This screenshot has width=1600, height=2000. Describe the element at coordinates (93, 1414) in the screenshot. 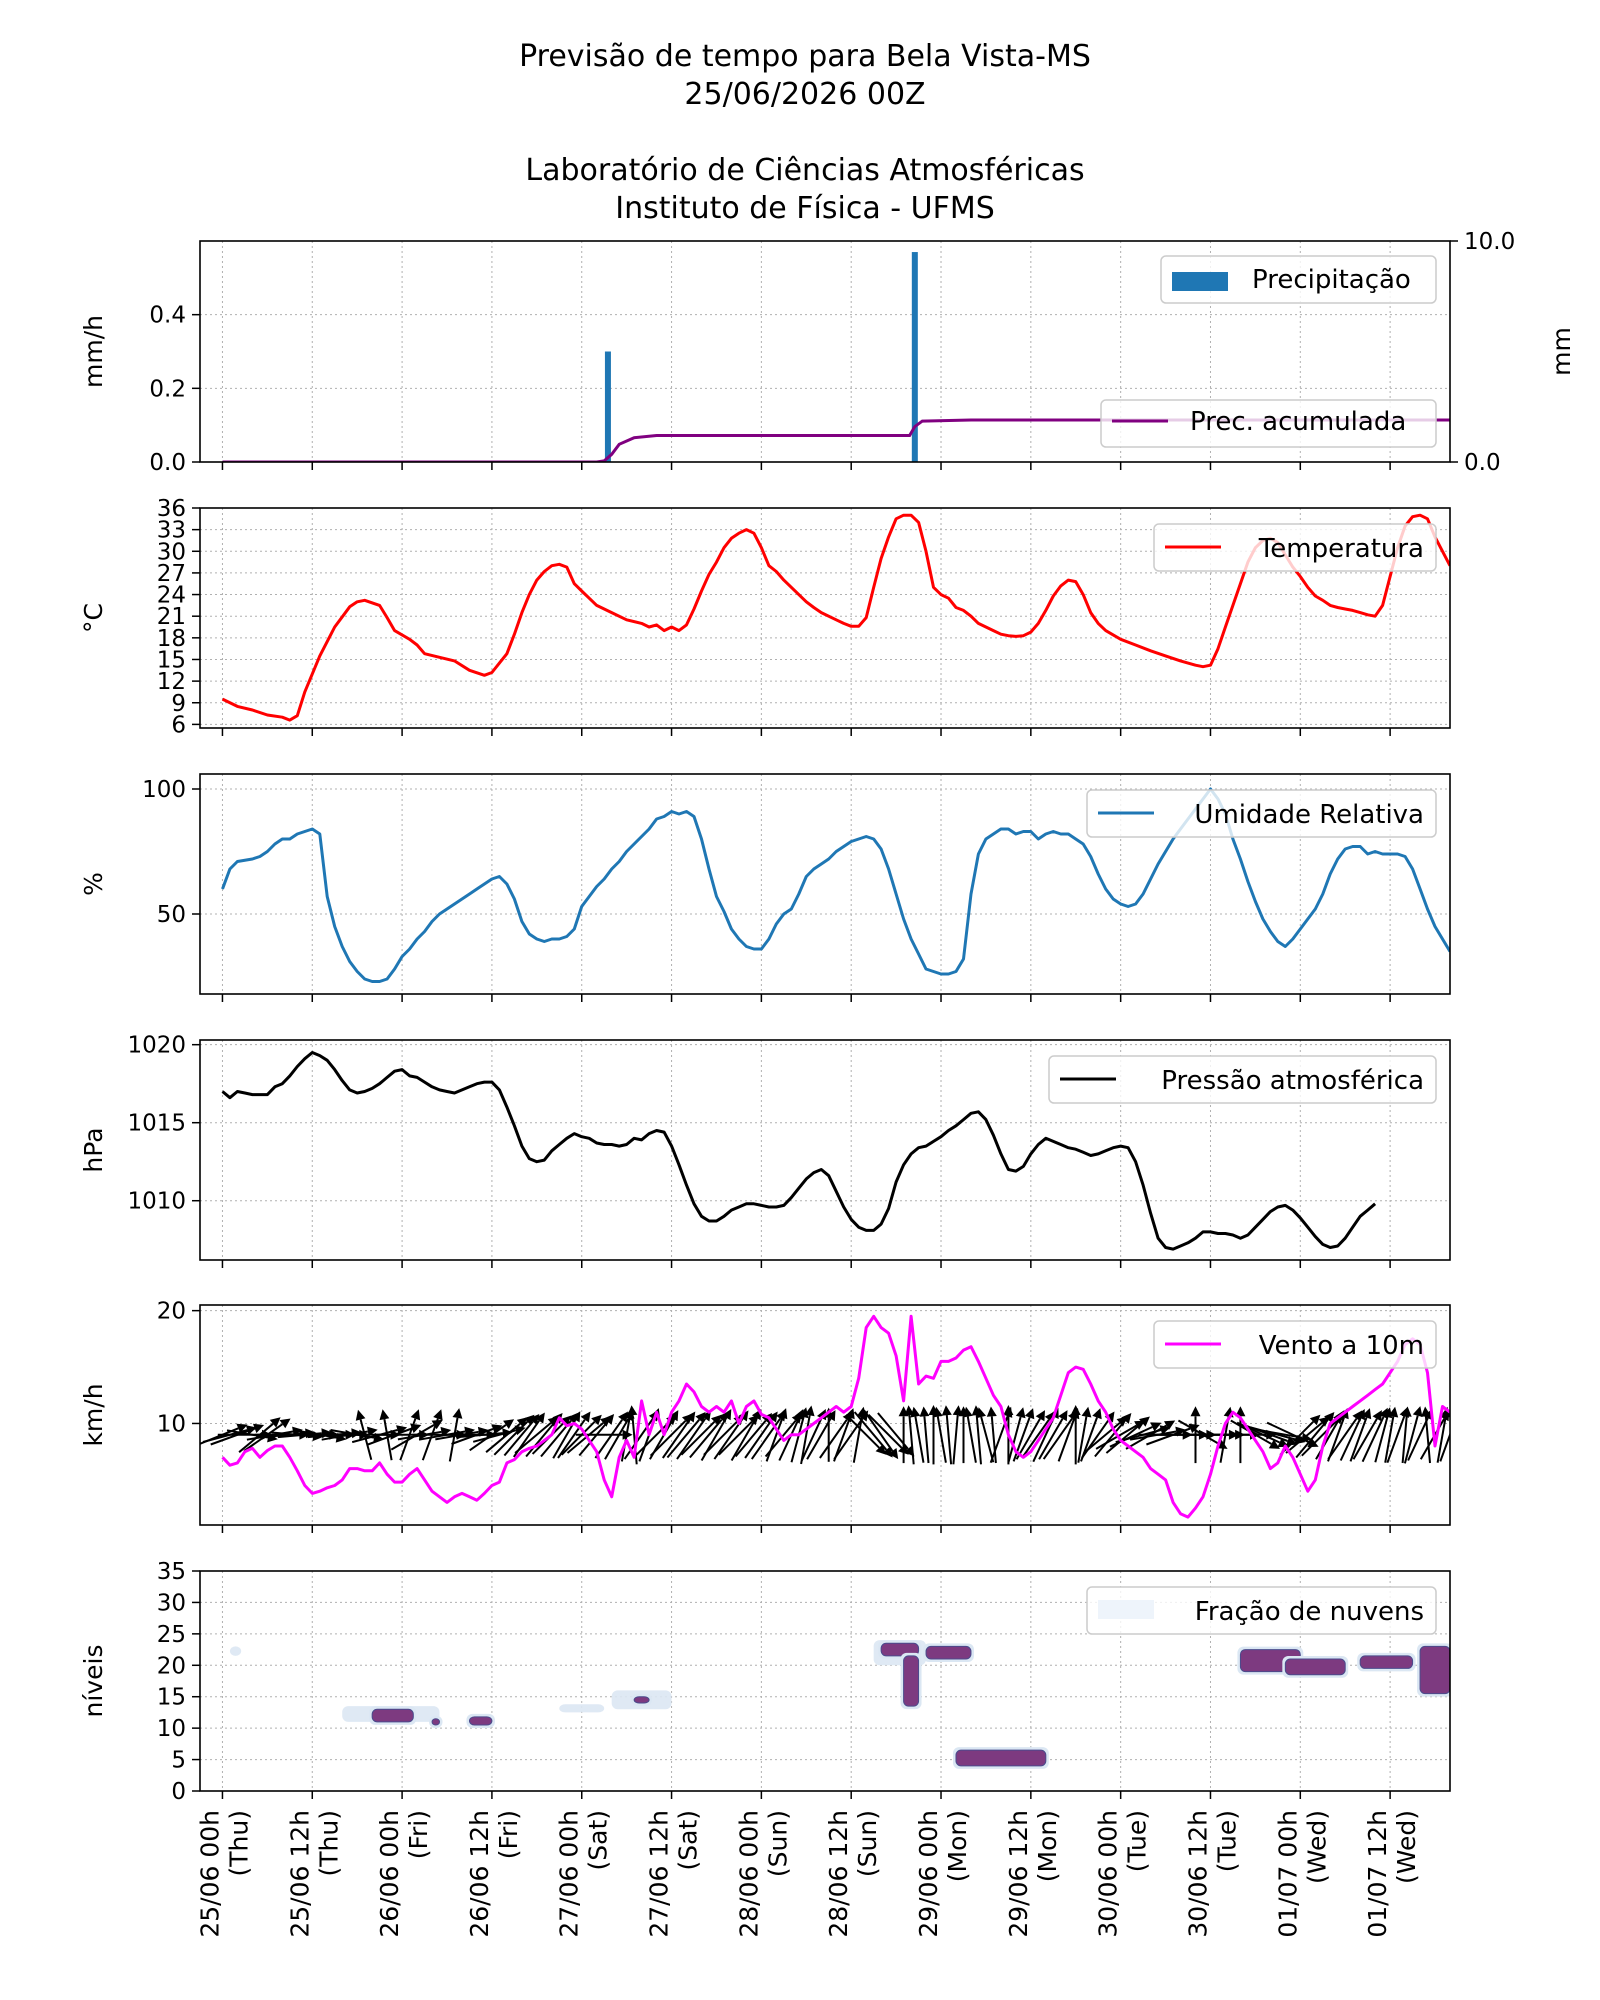

I see `y-axis-label: km/h` at that location.